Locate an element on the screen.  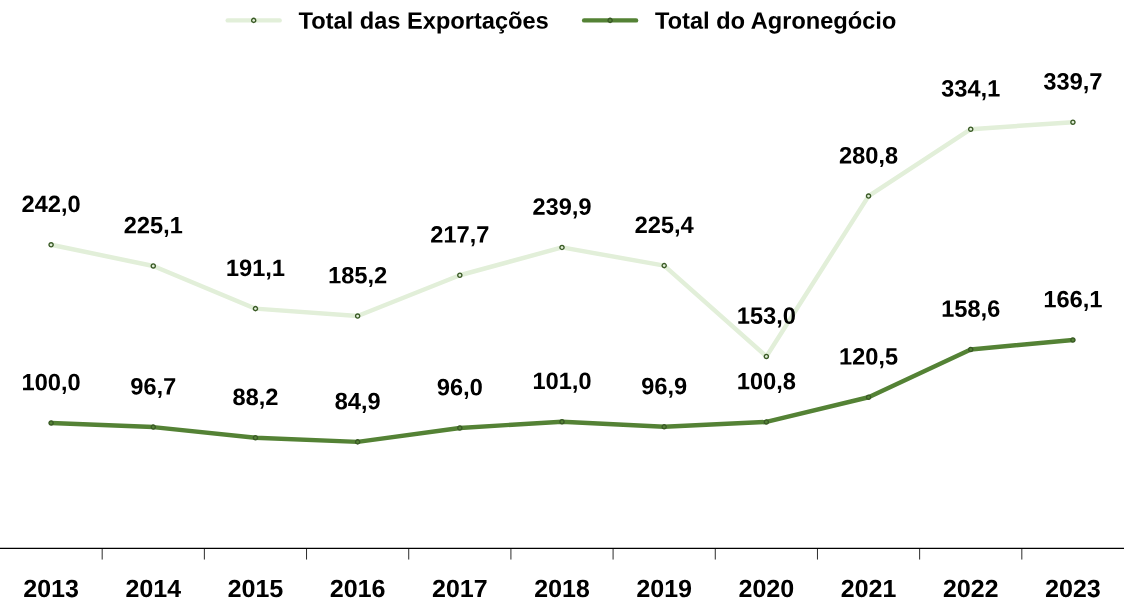
x-tick-label: 2013 is located at coordinates (51, 588).